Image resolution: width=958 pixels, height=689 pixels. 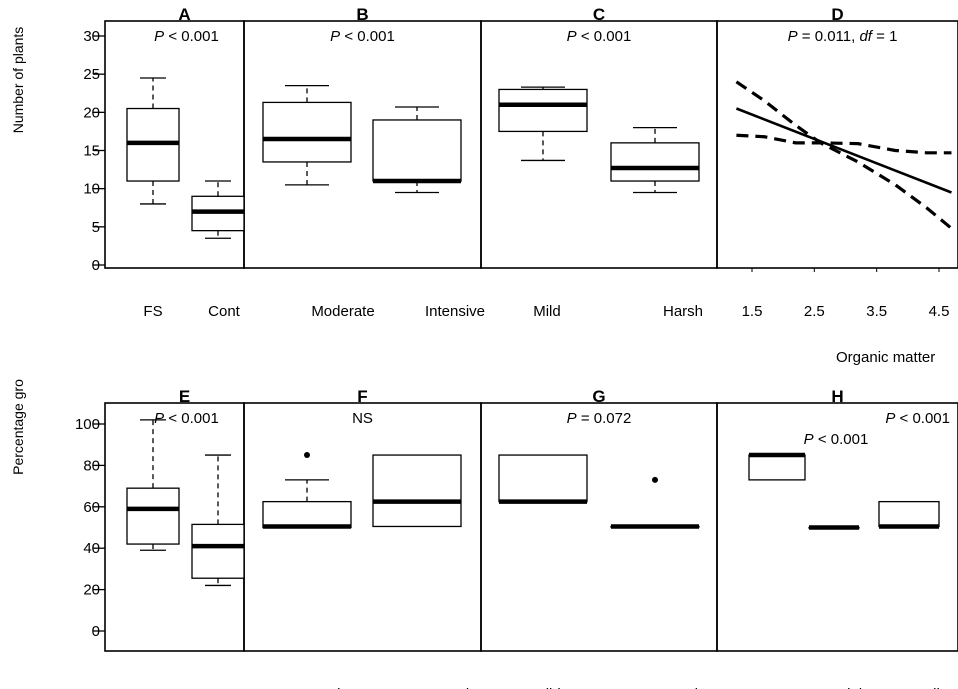 I want to click on y-tick-label: 10, so click(x=91, y=189).